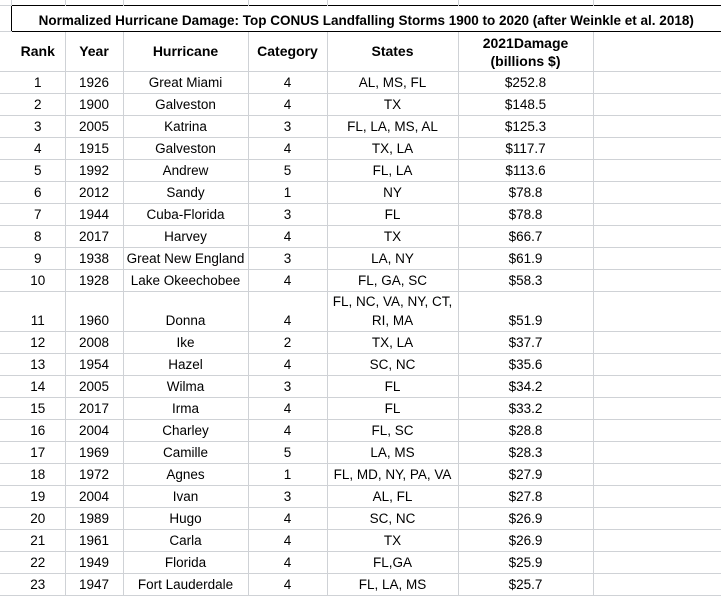  What do you see at coordinates (186, 430) in the screenshot?
I see `cell-hurricane: Charley` at bounding box center [186, 430].